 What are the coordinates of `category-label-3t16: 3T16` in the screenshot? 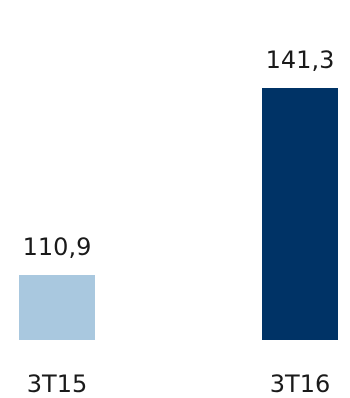 It's located at (300, 384).